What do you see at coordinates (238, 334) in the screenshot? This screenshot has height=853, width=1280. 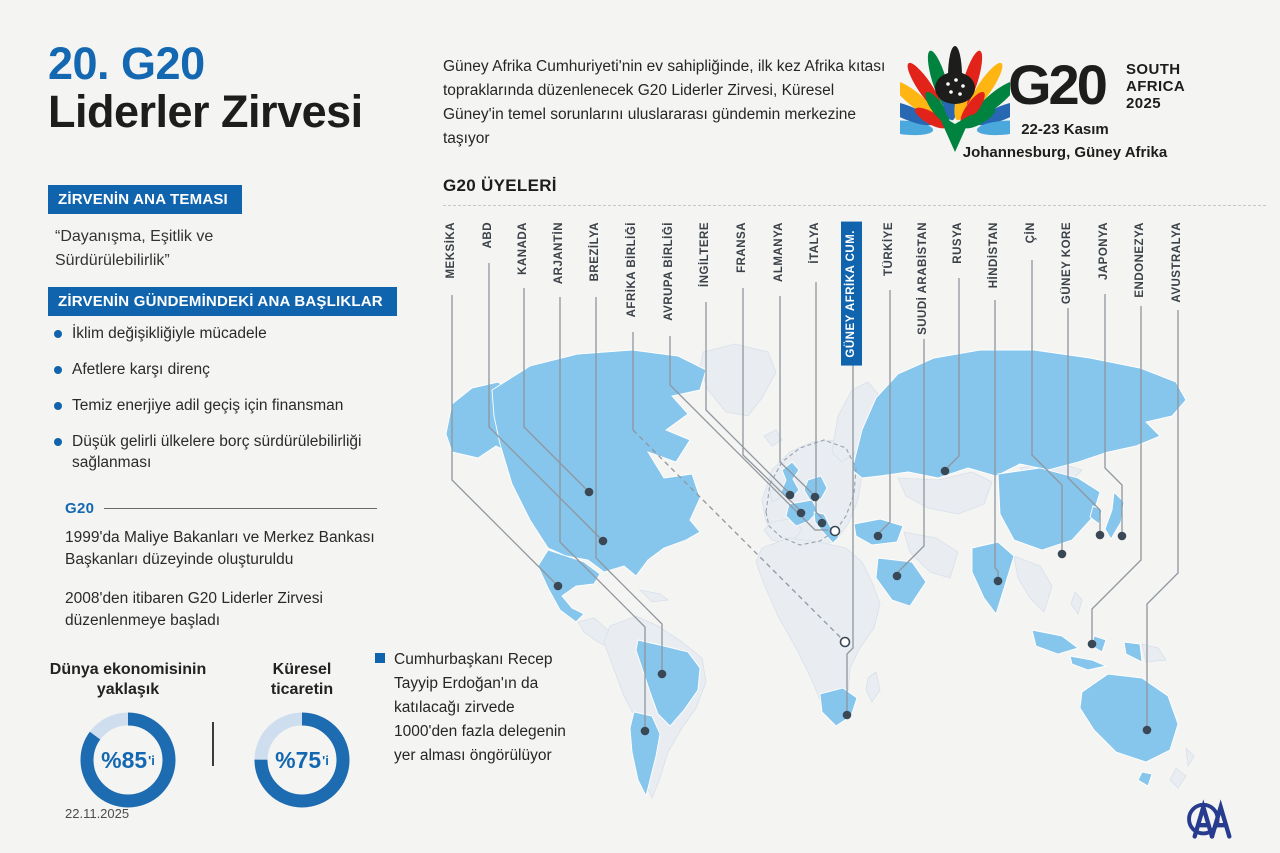 I see `agenda-item: İklim değişikliğiyle mücadele` at bounding box center [238, 334].